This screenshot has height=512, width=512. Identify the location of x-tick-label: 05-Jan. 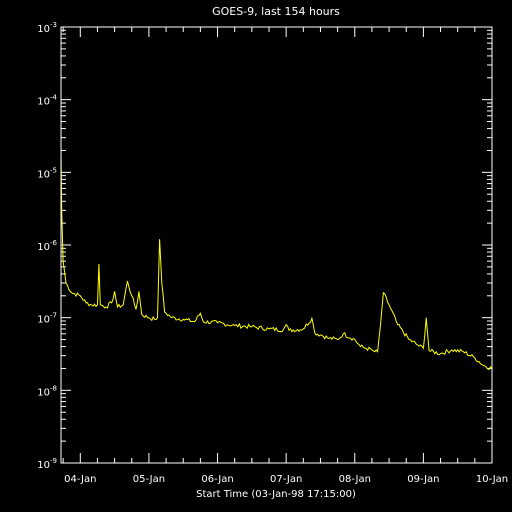
(149, 479).